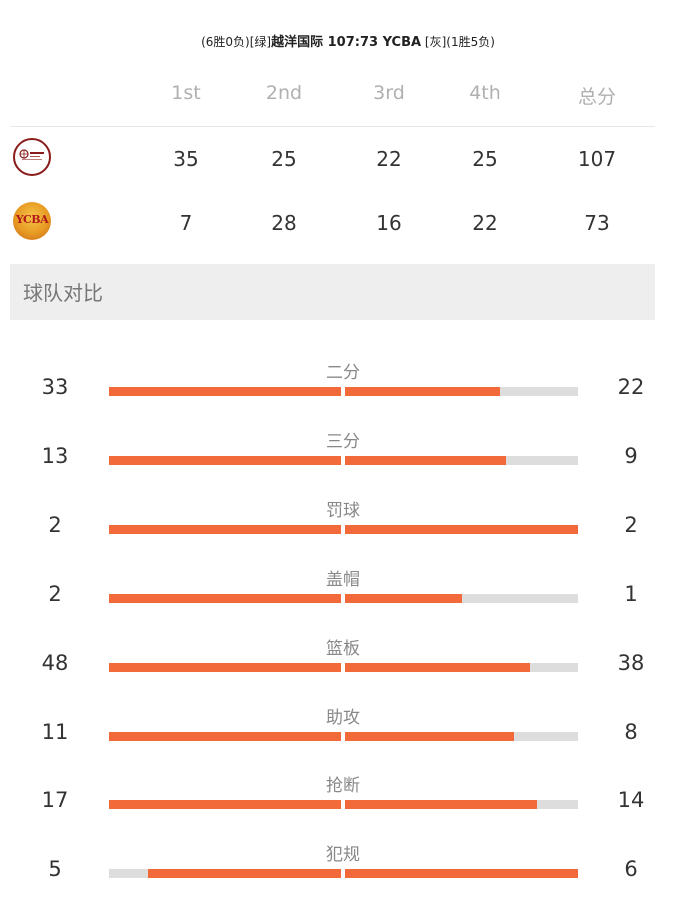  I want to click on home-stat-value: 11, so click(55, 732).